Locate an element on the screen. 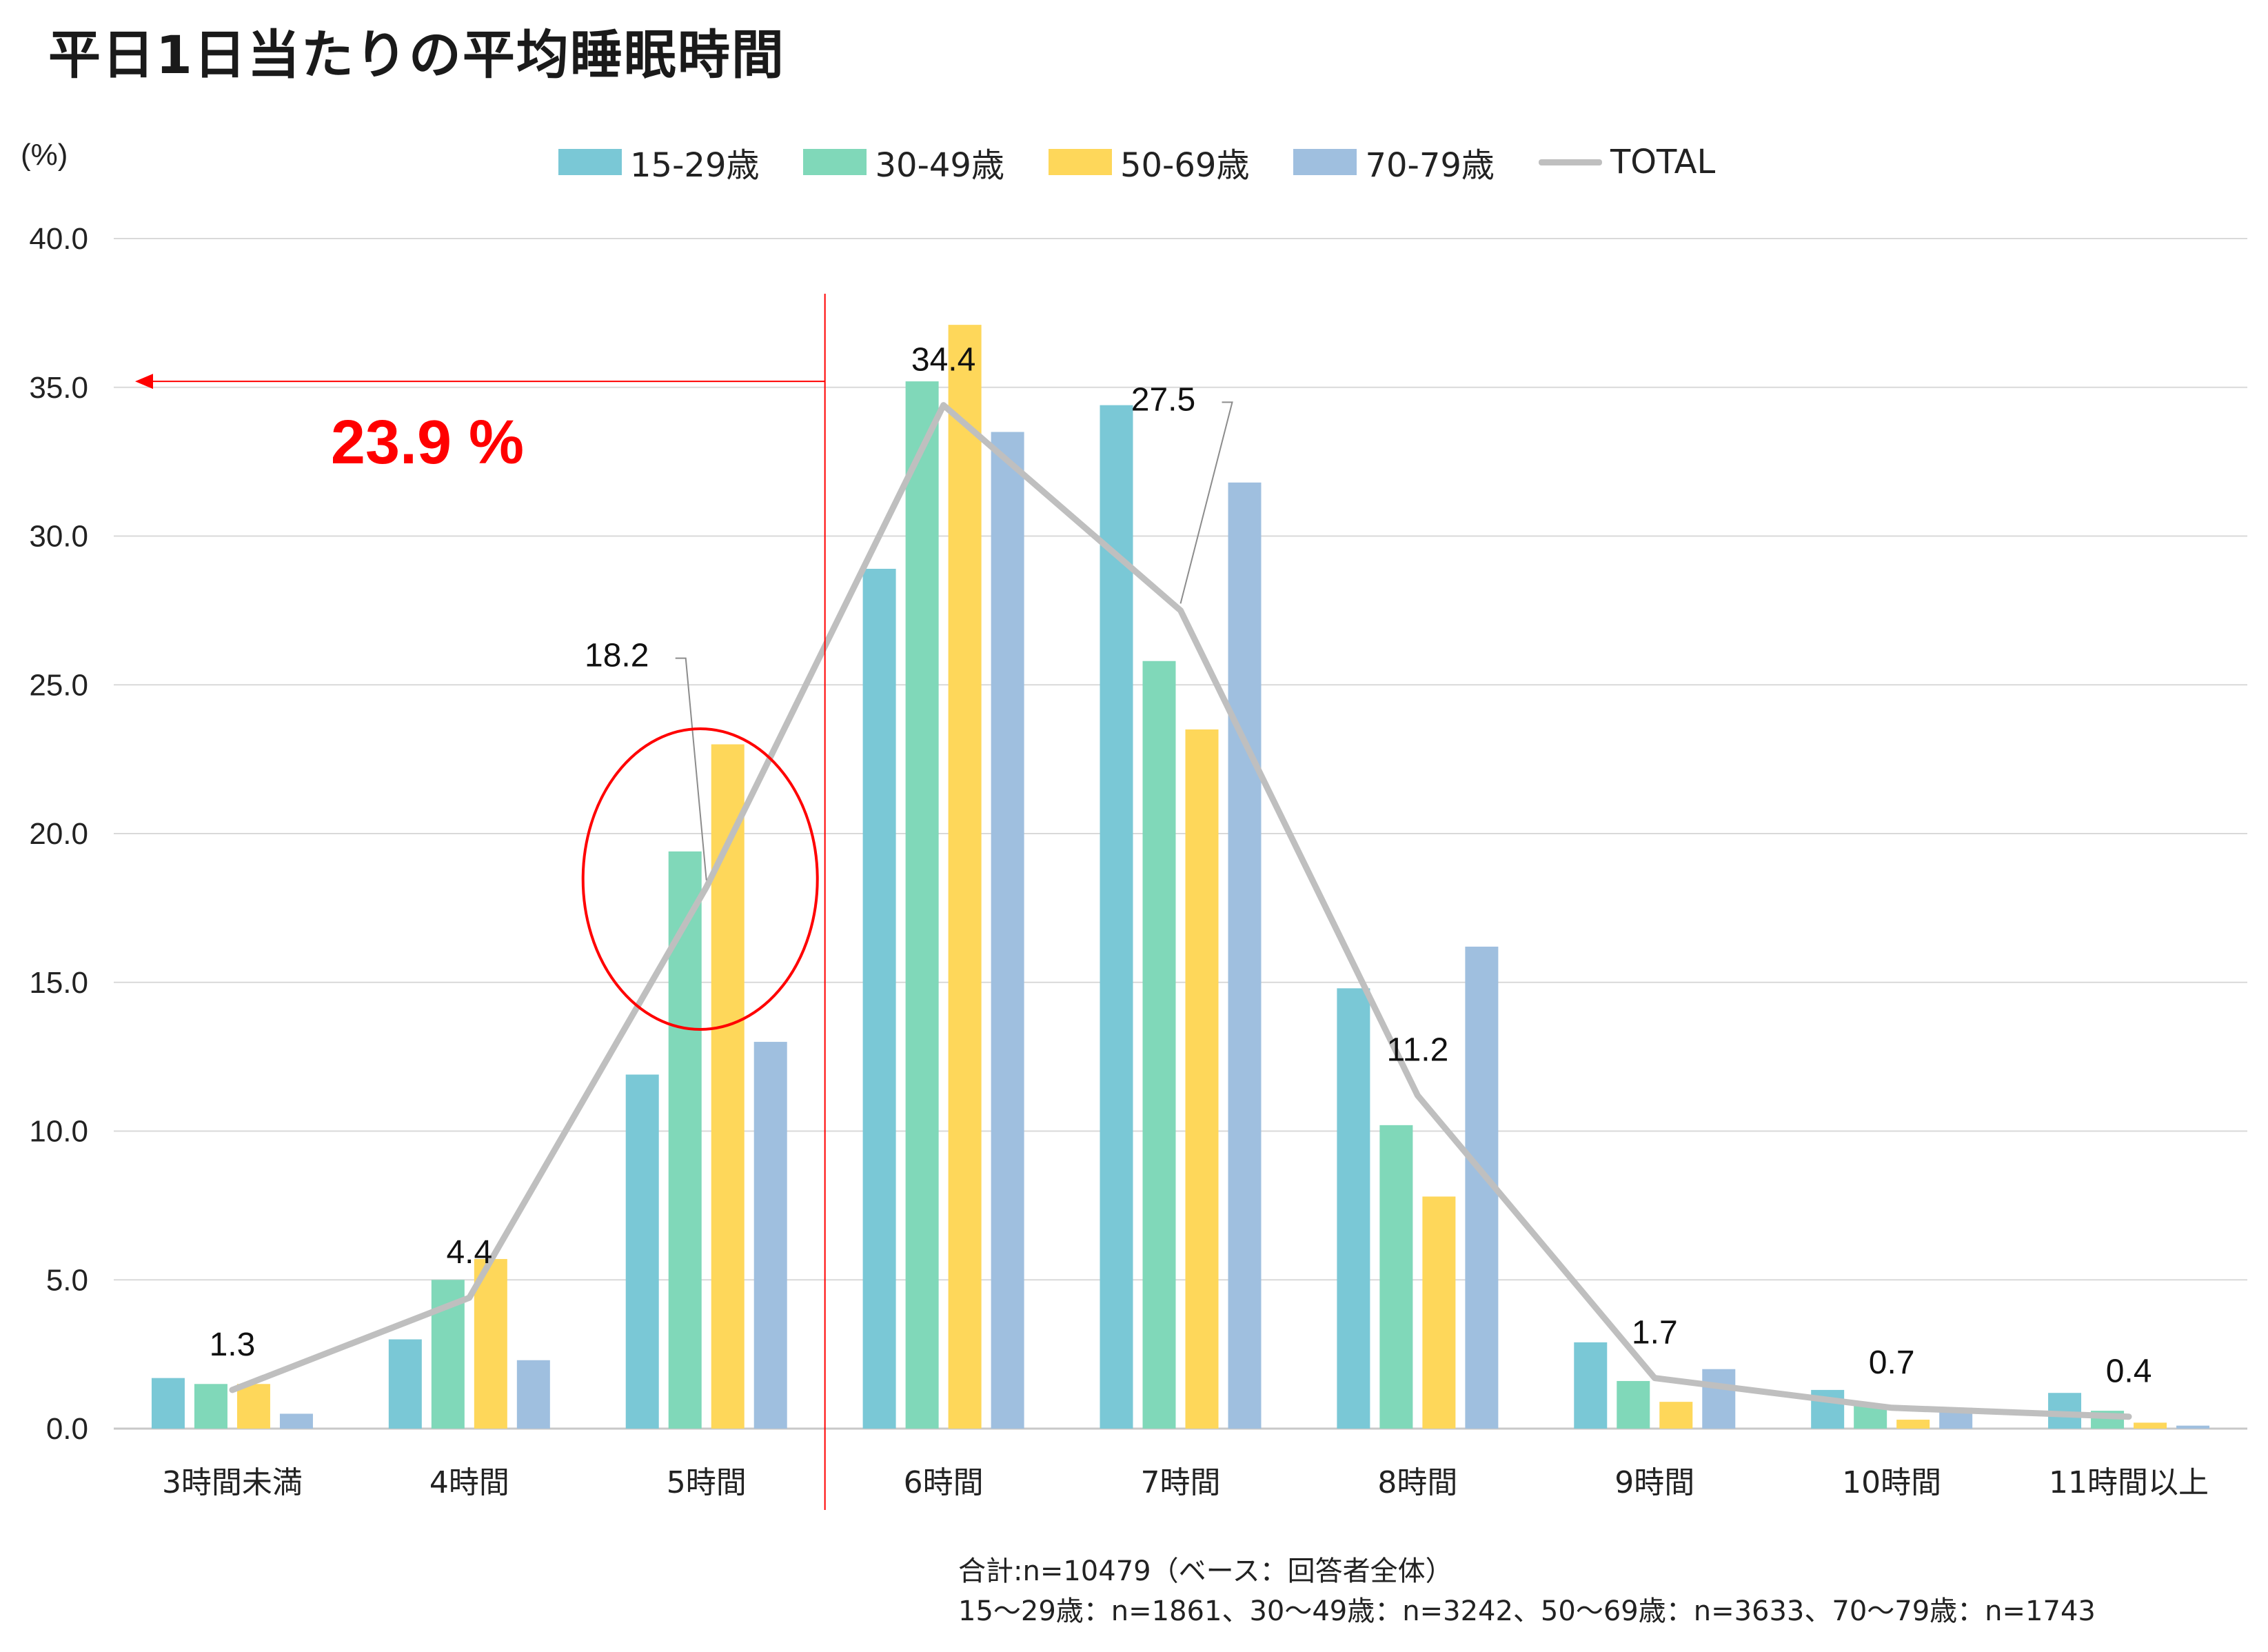 This screenshot has height=1652, width=2268. legend-item: TOTAL is located at coordinates (1627, 162).